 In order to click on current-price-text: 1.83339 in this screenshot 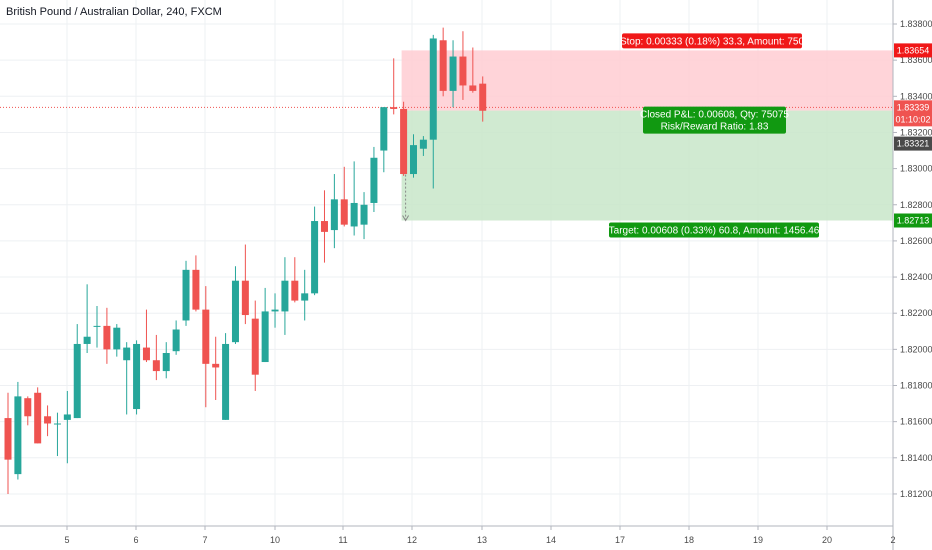, I will do `click(913, 107)`.